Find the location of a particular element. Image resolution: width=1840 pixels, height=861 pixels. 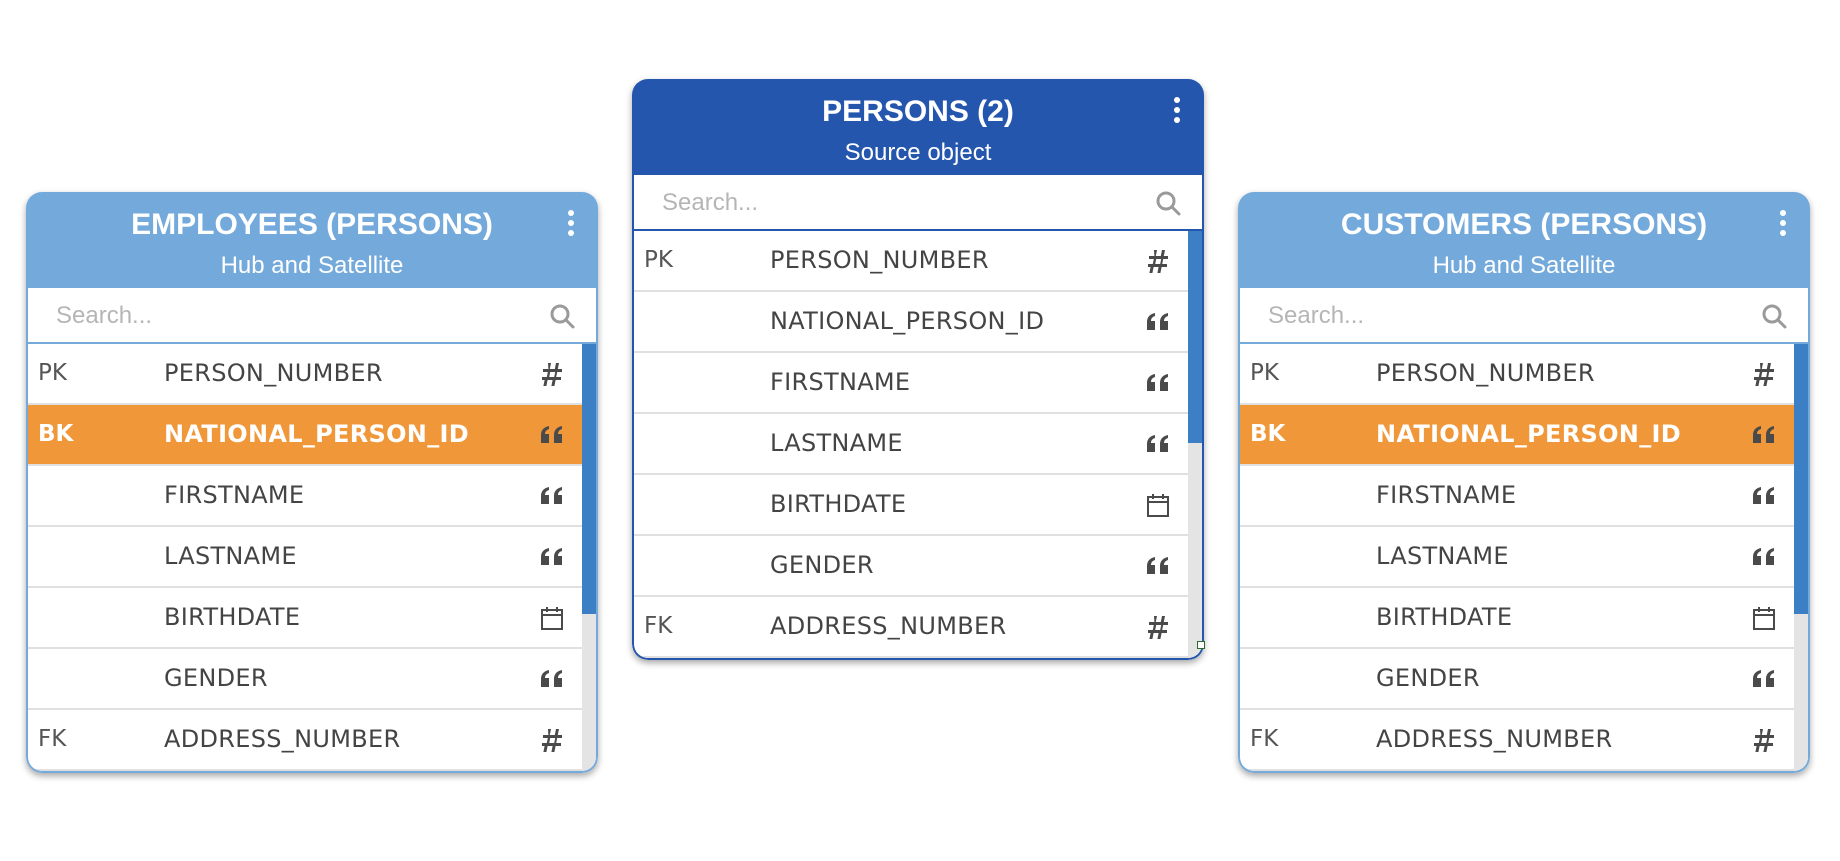

table-row: NATIONAL_PERSON_ID is located at coordinates (911, 322).